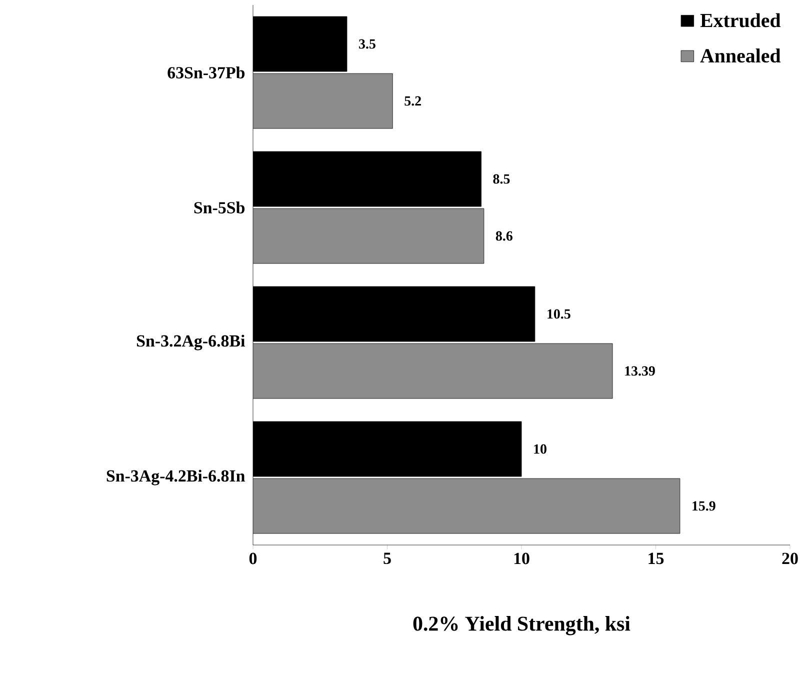 The height and width of the screenshot is (685, 803). What do you see at coordinates (640, 371) in the screenshot?
I see `data-label: 13.39` at bounding box center [640, 371].